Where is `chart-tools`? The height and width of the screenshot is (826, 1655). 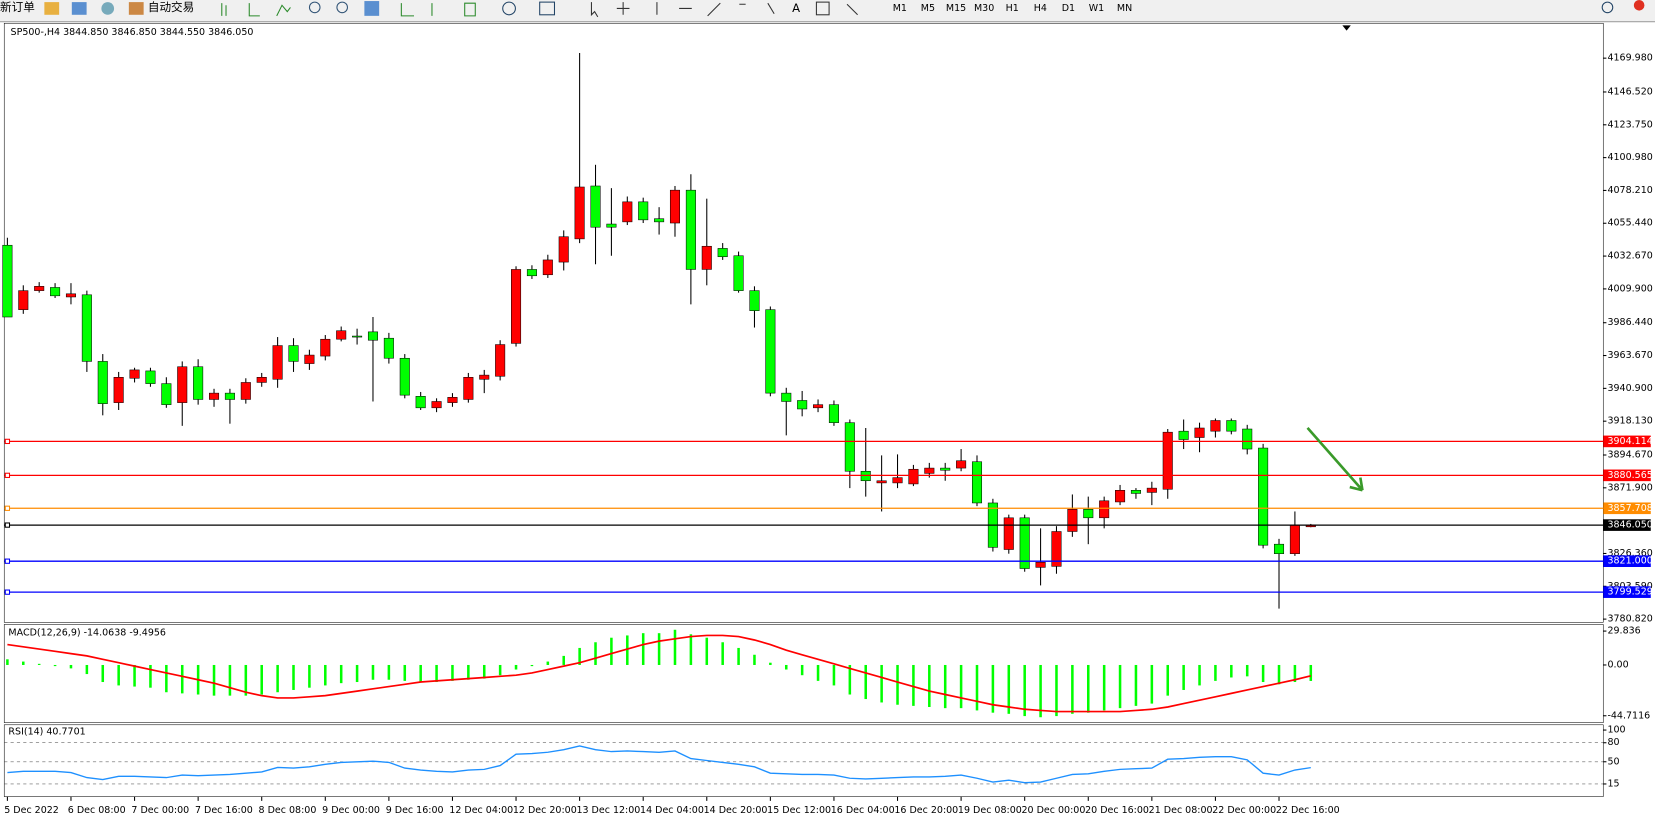
chart-tools is located at coordinates (256, 10).